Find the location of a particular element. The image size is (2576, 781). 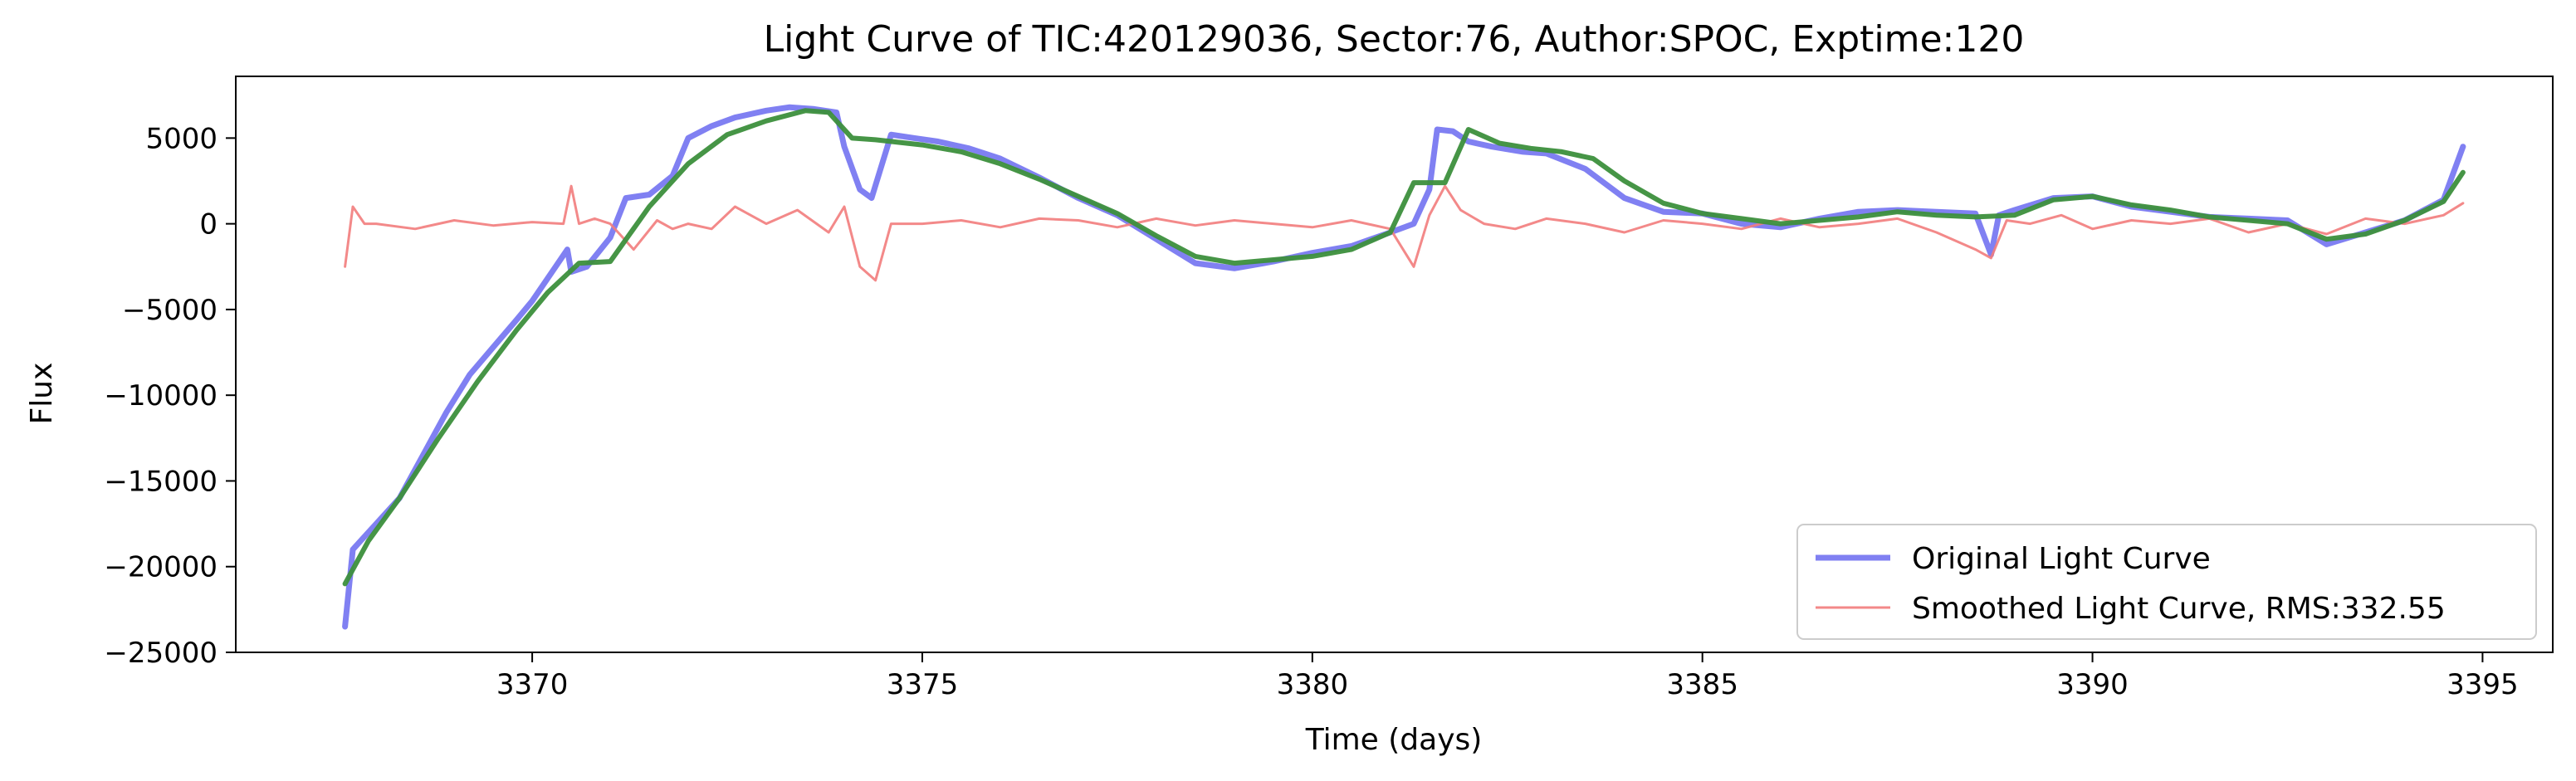

y-tick-label-0: 0 is located at coordinates (208, 225).